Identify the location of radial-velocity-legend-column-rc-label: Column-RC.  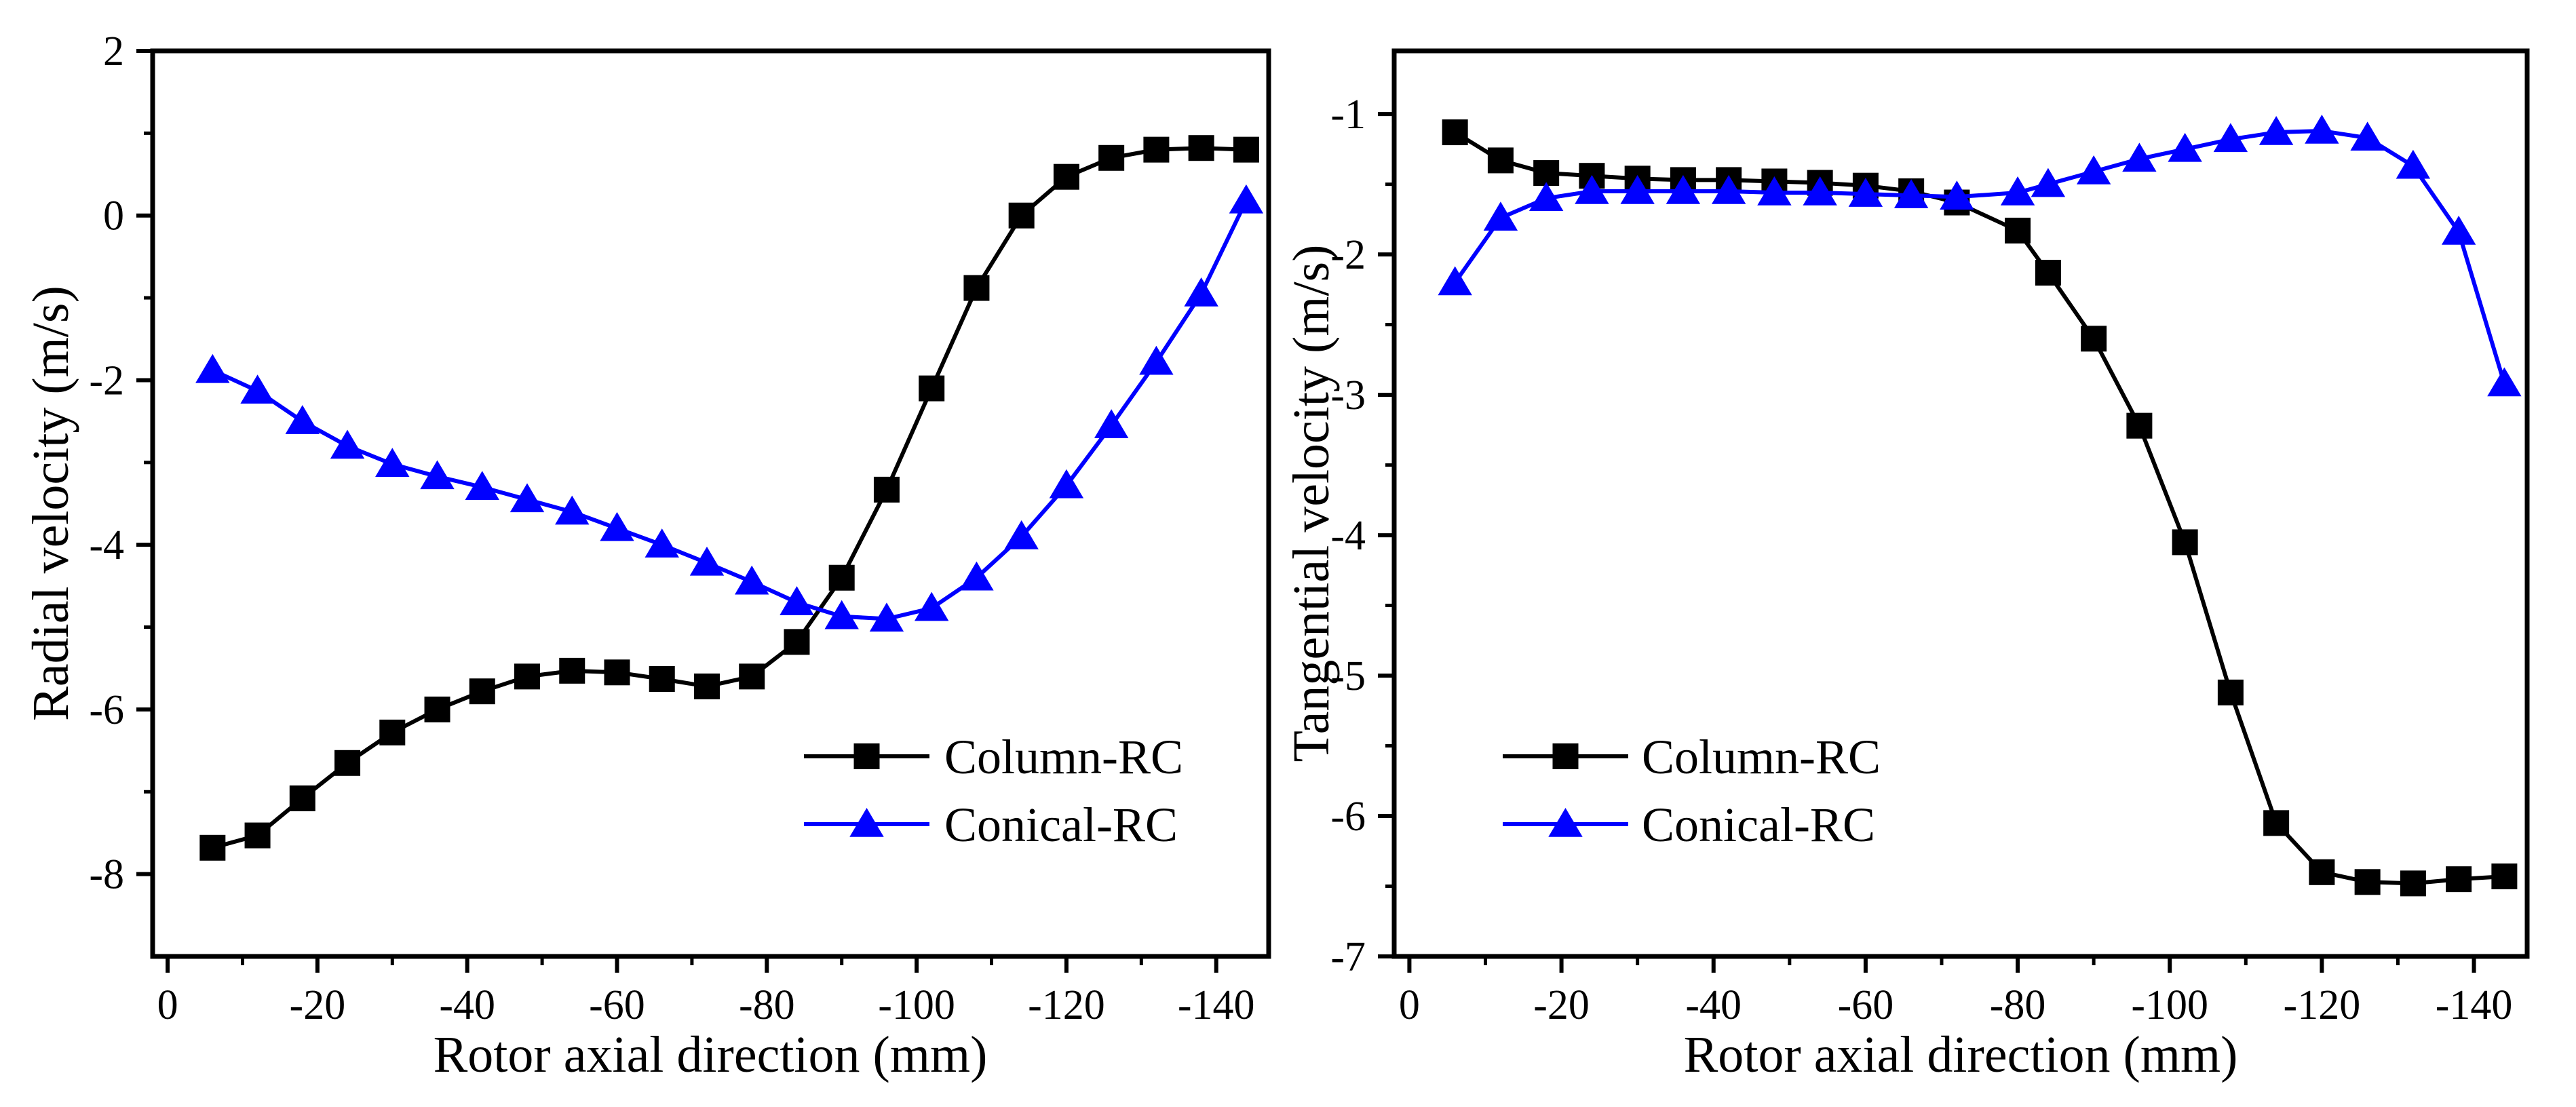
(1063, 757).